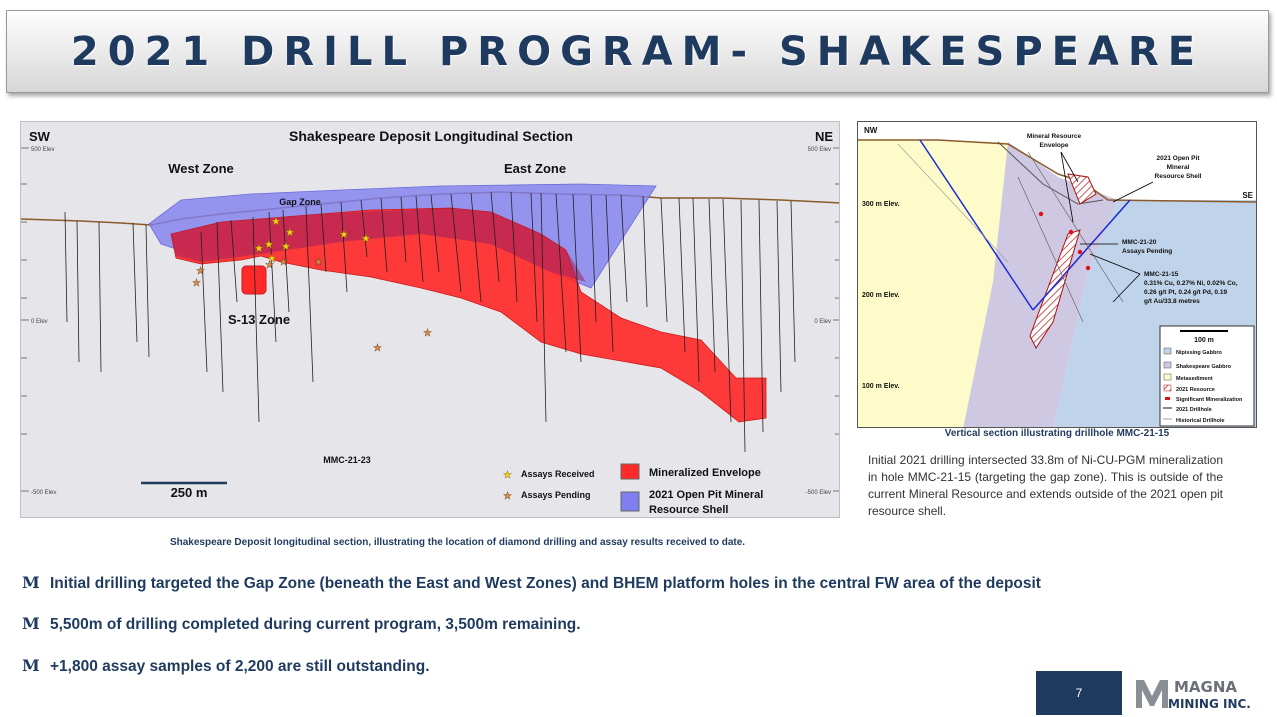  I want to click on callout-lines, so click(1107, 227).